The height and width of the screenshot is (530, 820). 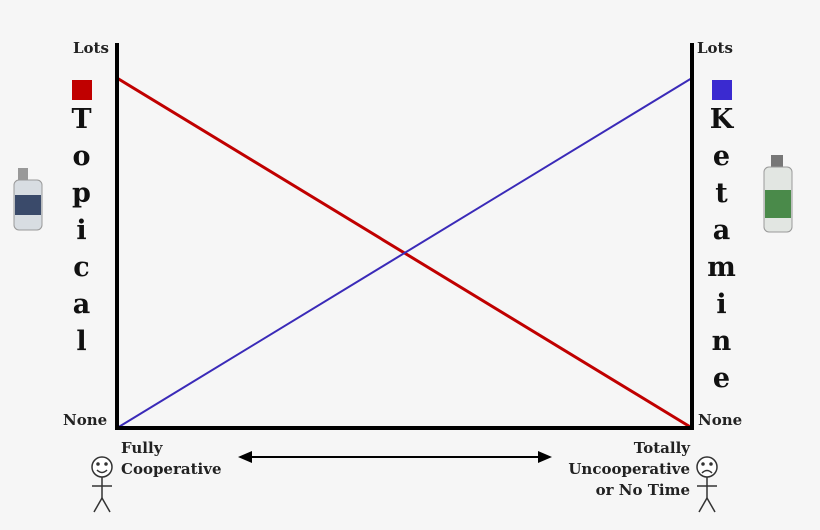 I want to click on arrow, so click(x=395, y=457).